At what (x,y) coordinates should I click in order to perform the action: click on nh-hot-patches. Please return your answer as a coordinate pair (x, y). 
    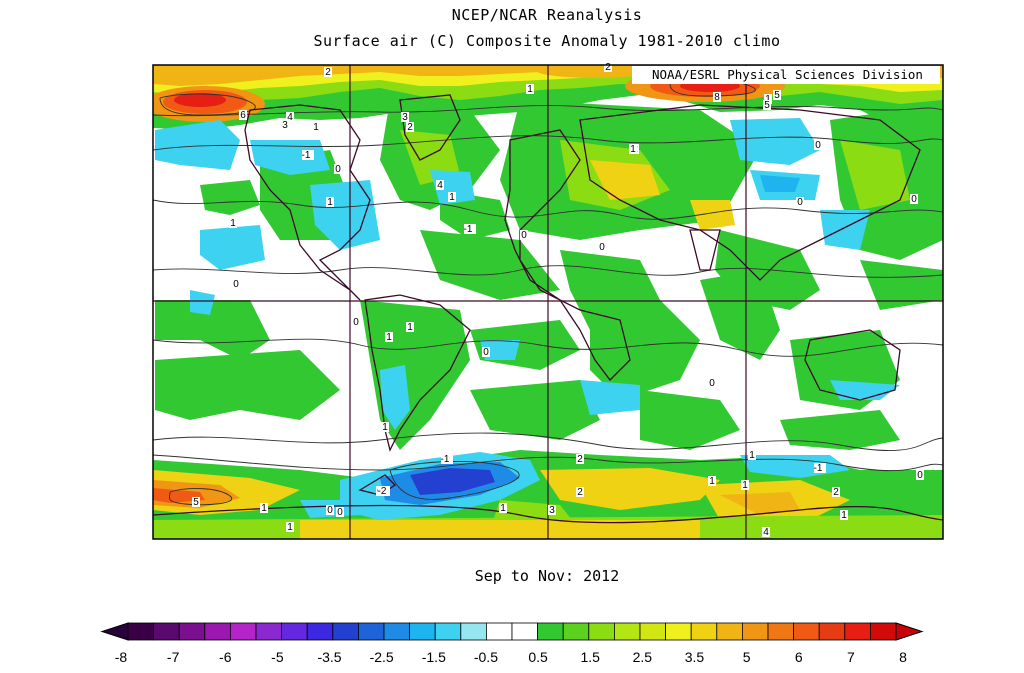
    Looking at the image, I should click on (662, 195).